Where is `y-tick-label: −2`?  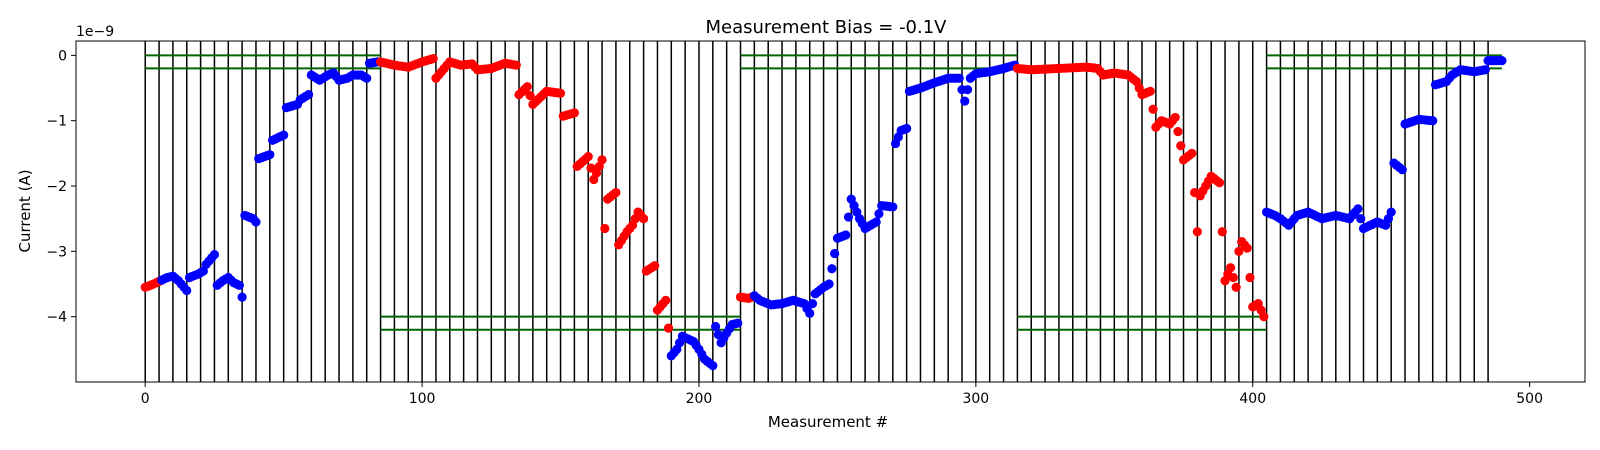
y-tick-label: −2 is located at coordinates (56, 187).